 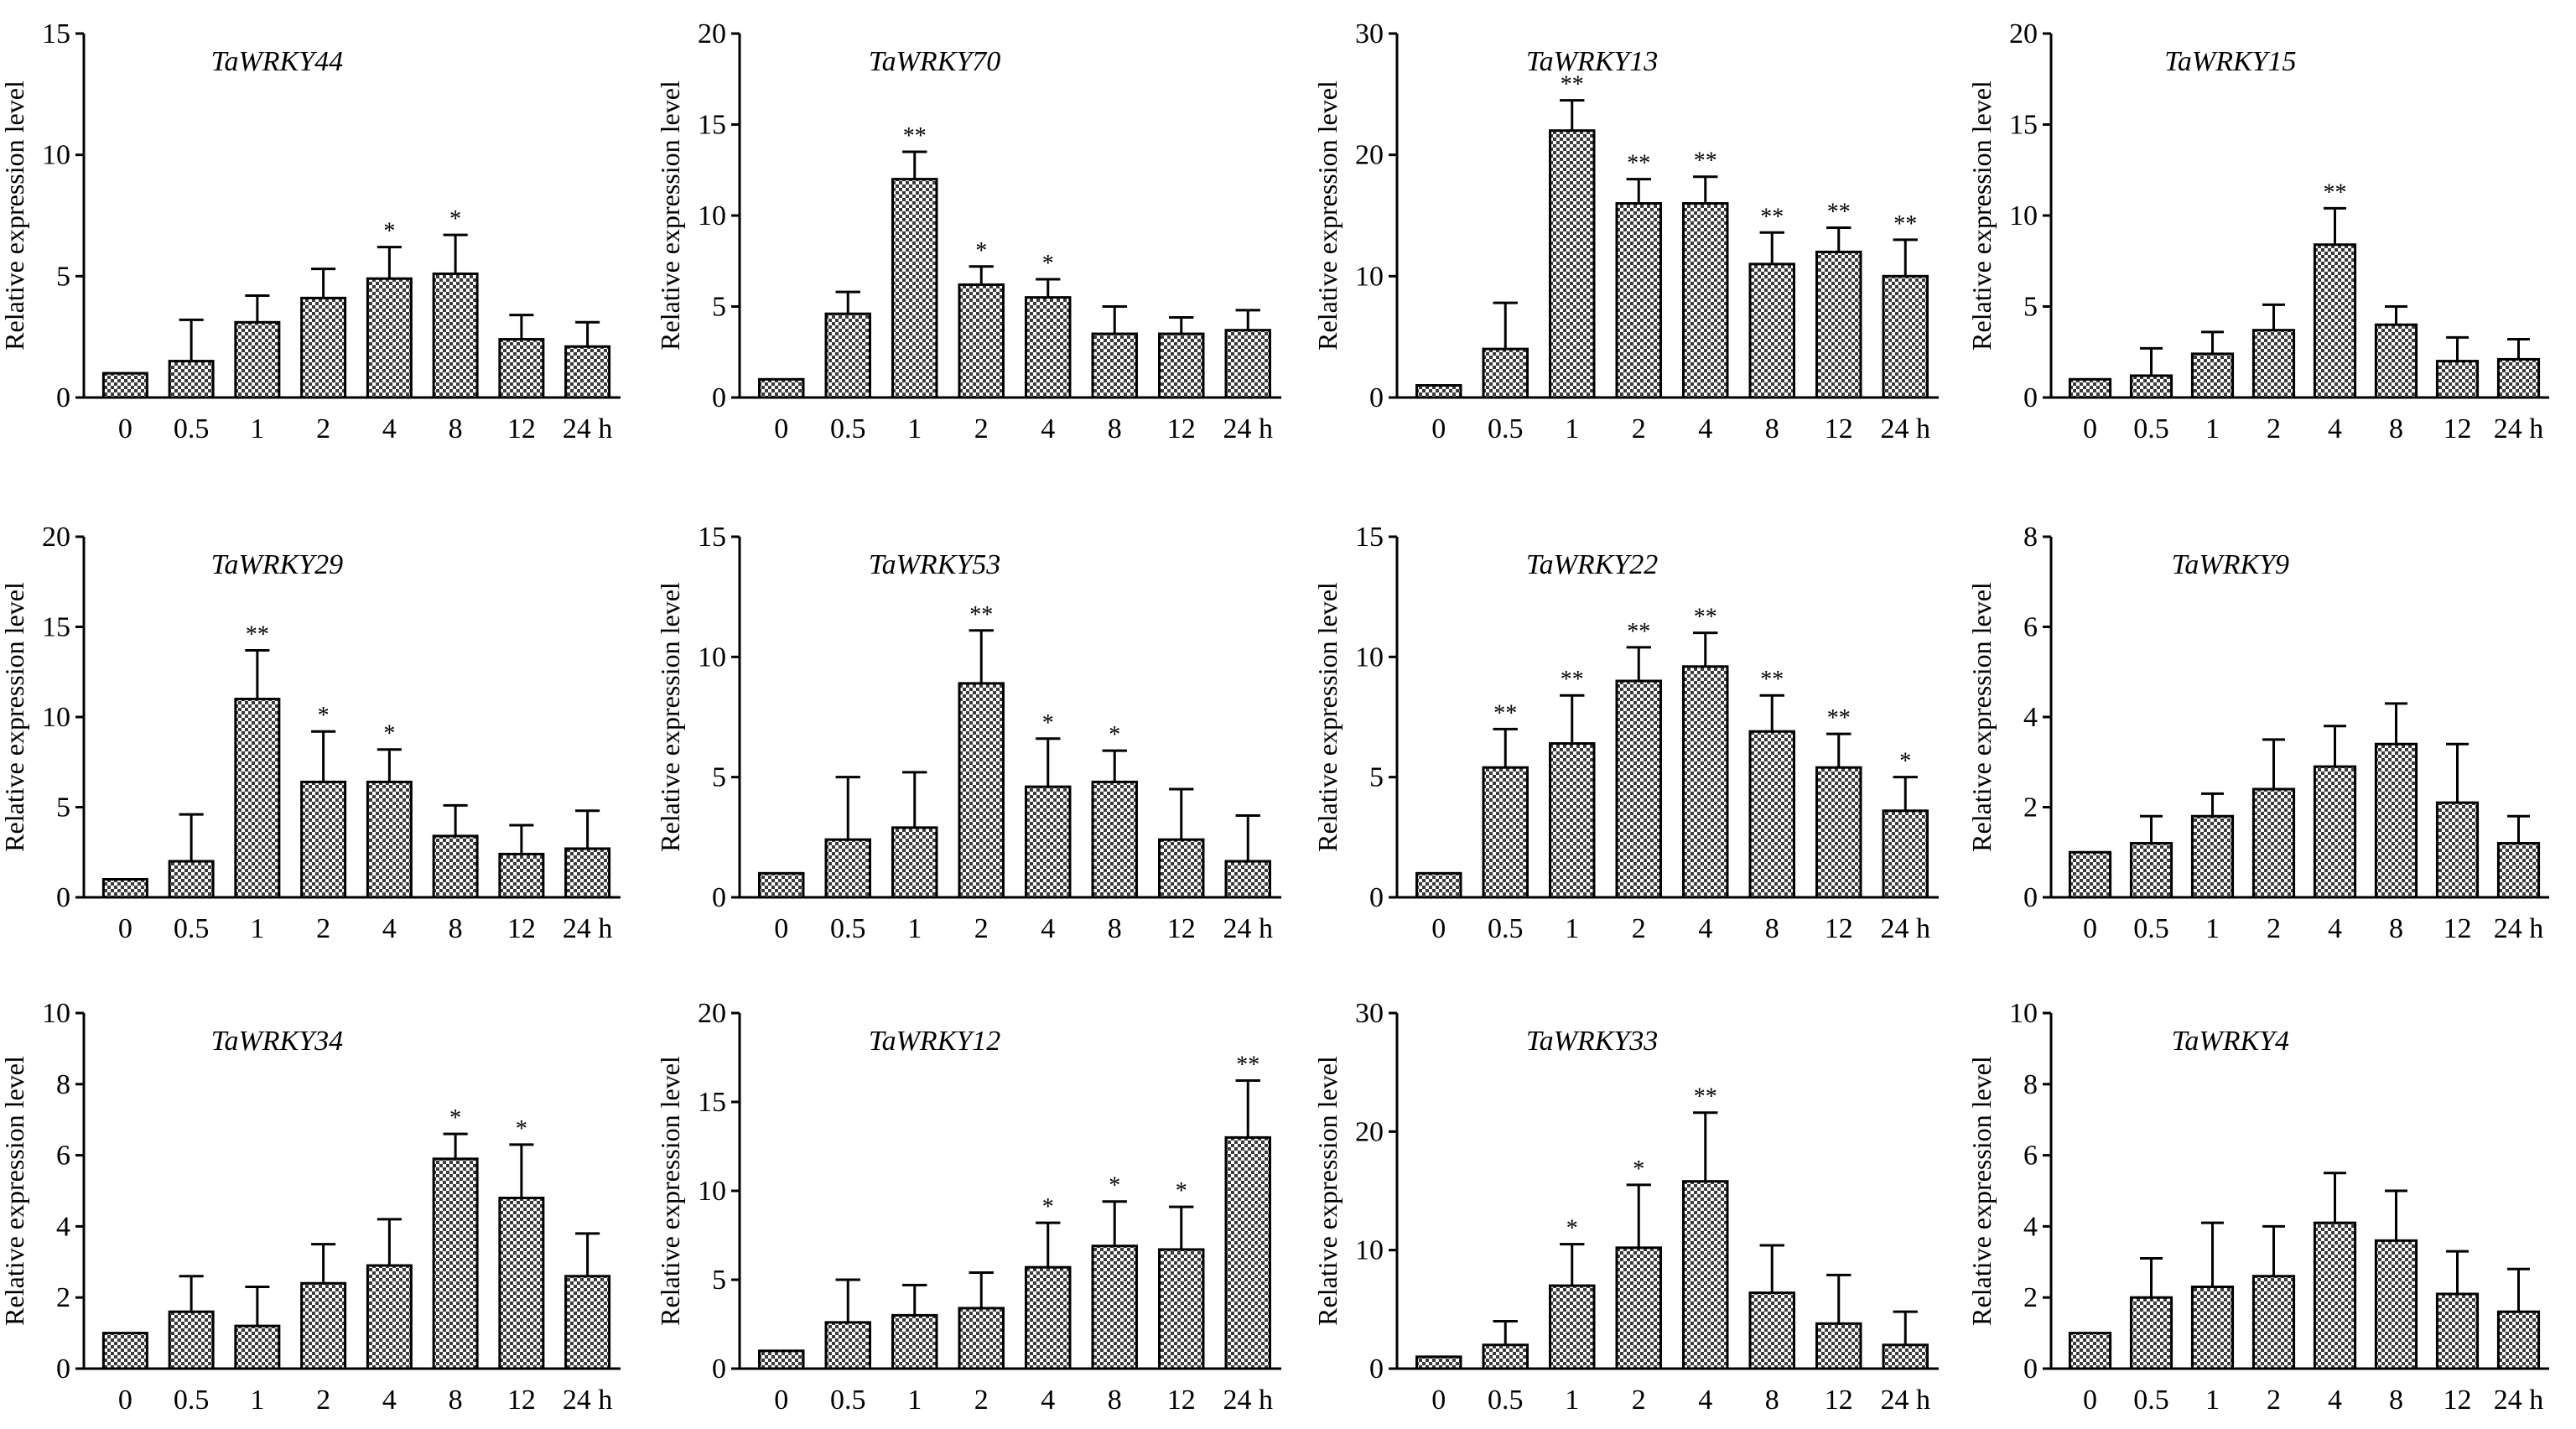 What do you see at coordinates (1048, 928) in the screenshot?
I see `panel-6-x-tick-label: 4` at bounding box center [1048, 928].